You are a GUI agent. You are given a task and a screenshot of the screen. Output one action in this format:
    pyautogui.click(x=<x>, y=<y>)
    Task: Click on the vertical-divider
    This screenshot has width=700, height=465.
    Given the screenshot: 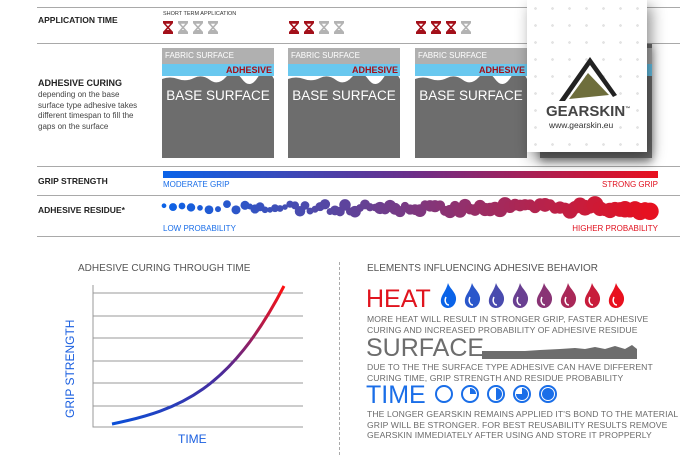 What is the action you would take?
    pyautogui.click(x=339, y=358)
    